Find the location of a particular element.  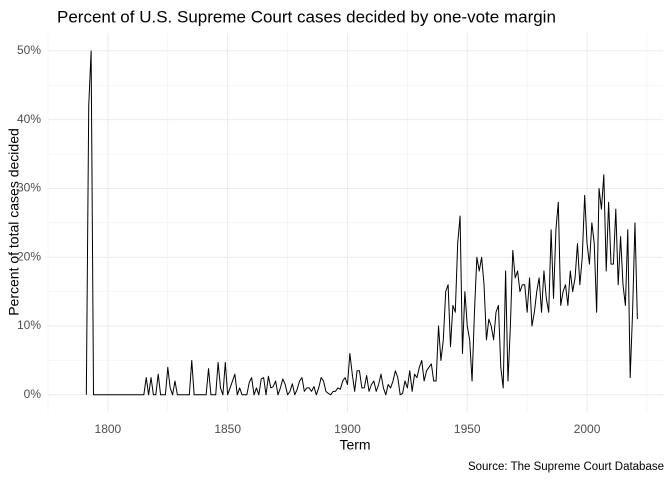

x-tick-label: 1900 is located at coordinates (347, 429).